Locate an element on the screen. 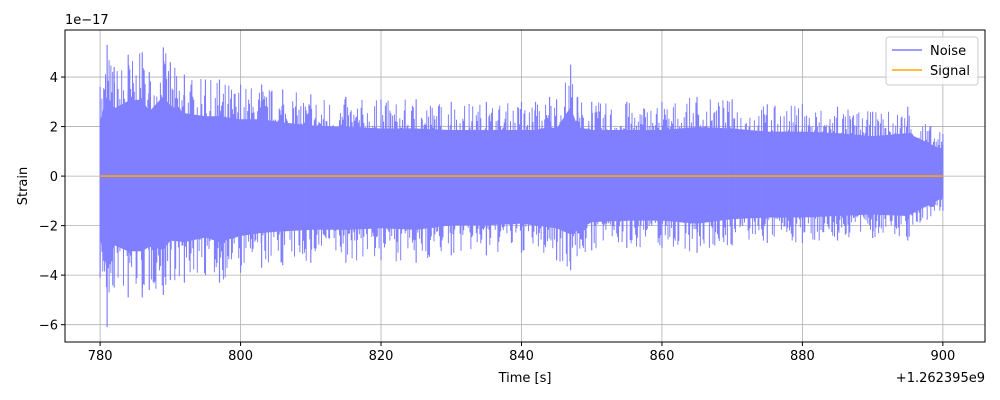 This screenshot has width=1000, height=400. y-tick-label: 4 is located at coordinates (54, 78).